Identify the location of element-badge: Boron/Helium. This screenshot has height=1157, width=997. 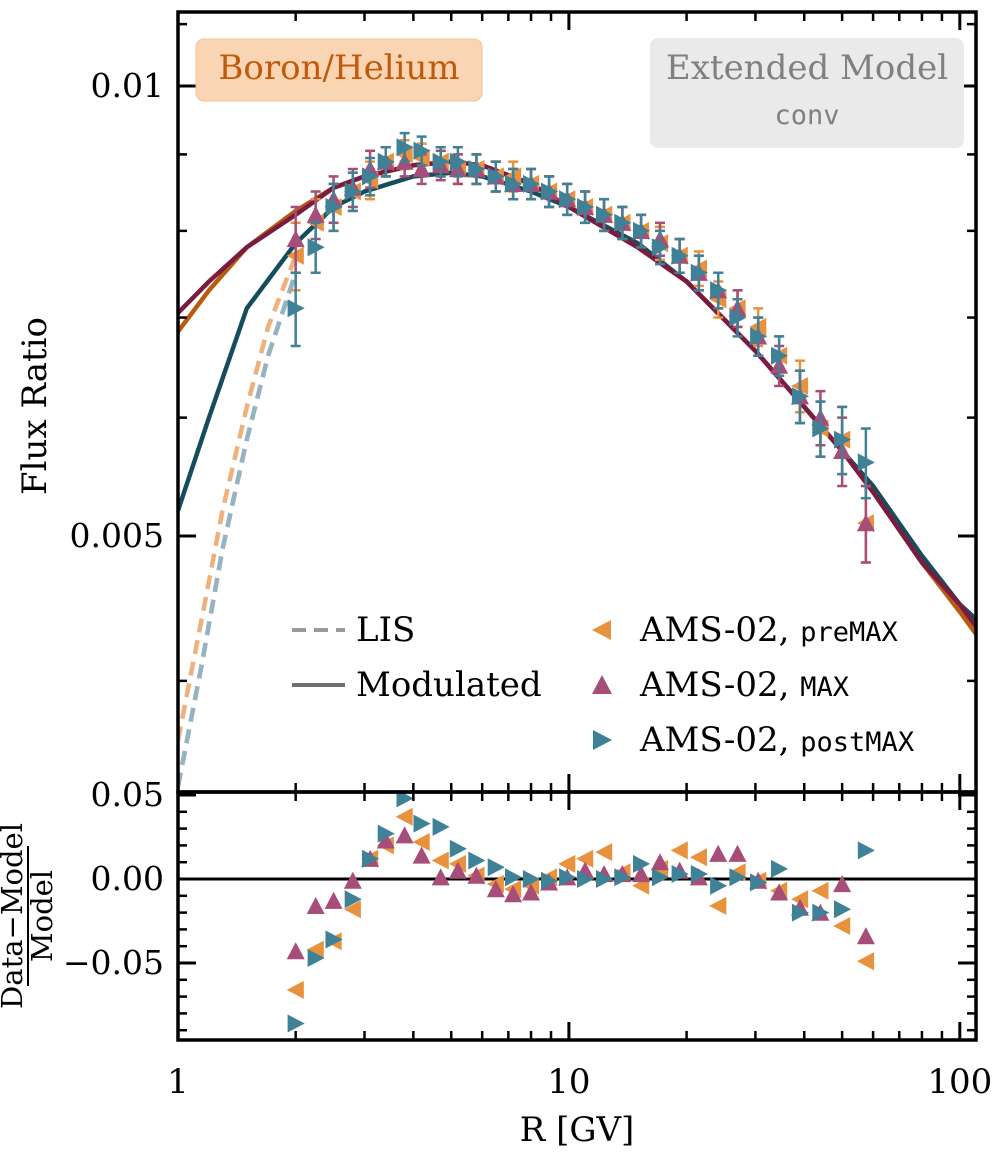
(339, 70).